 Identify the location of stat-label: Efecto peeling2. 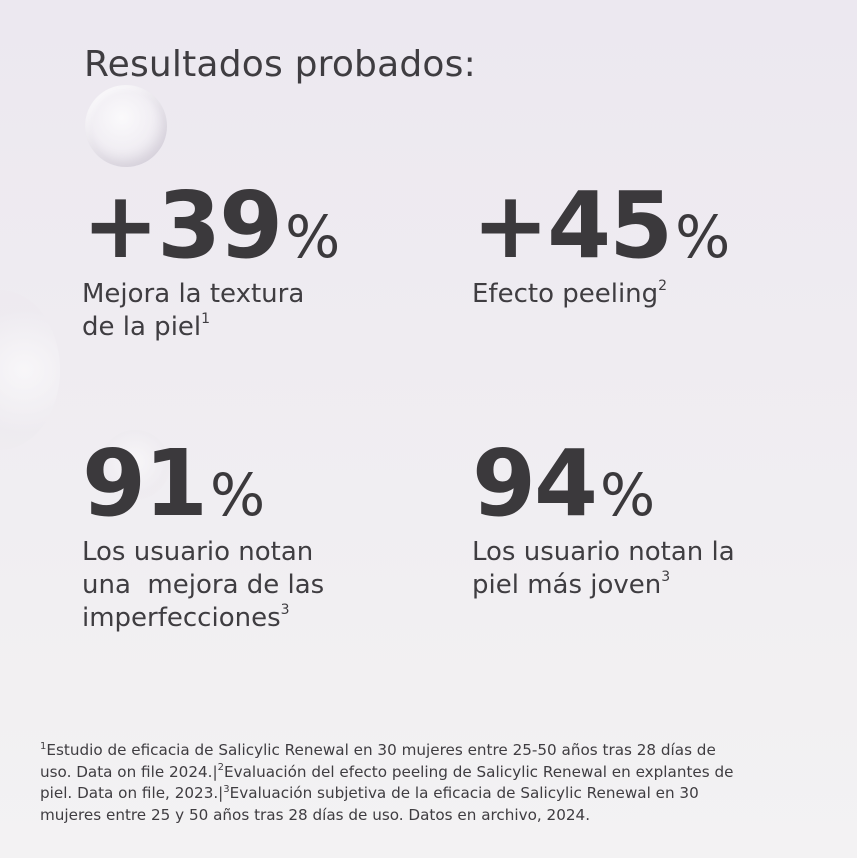
(601, 294).